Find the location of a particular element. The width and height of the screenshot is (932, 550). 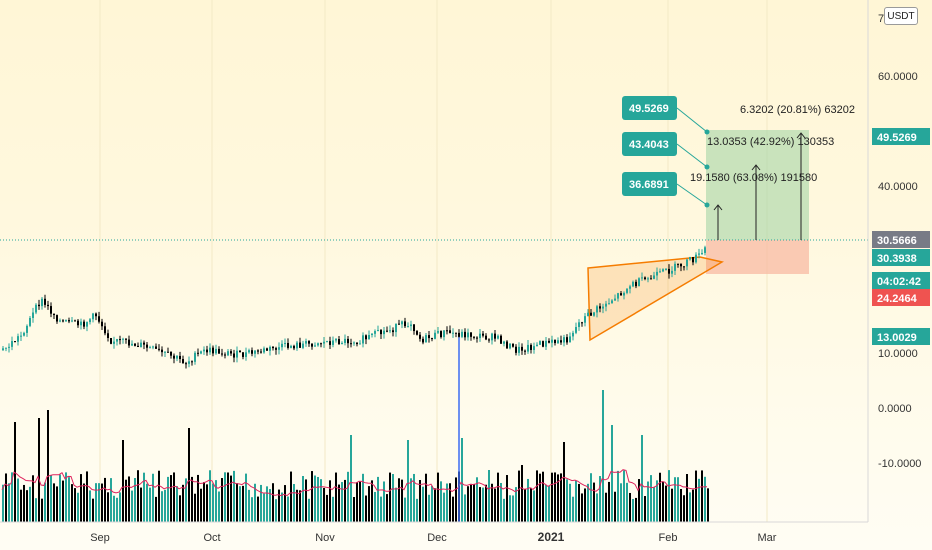

price-tag-label: 13.0029 is located at coordinates (897, 338).